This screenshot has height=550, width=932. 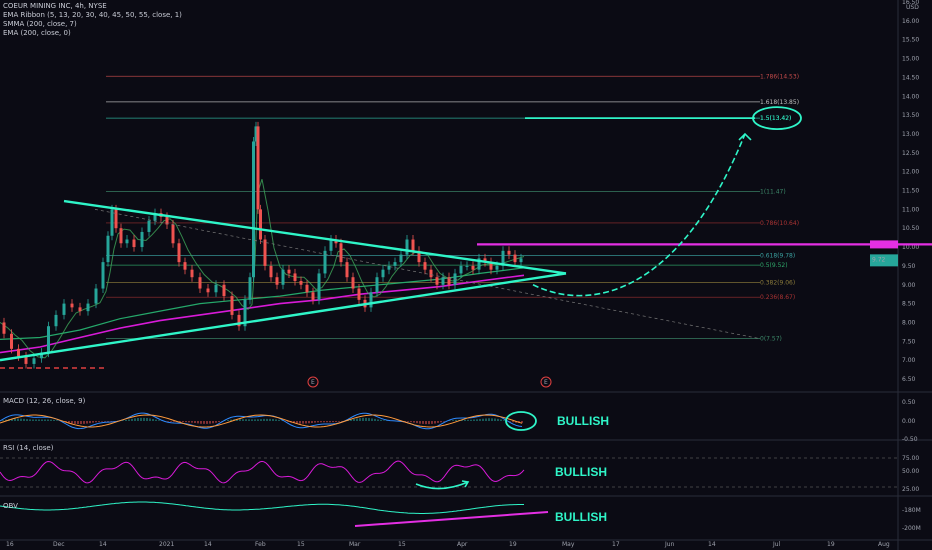 What do you see at coordinates (44, 401) in the screenshot?
I see `macd-label: MACD (12, 26, close, 9)` at bounding box center [44, 401].